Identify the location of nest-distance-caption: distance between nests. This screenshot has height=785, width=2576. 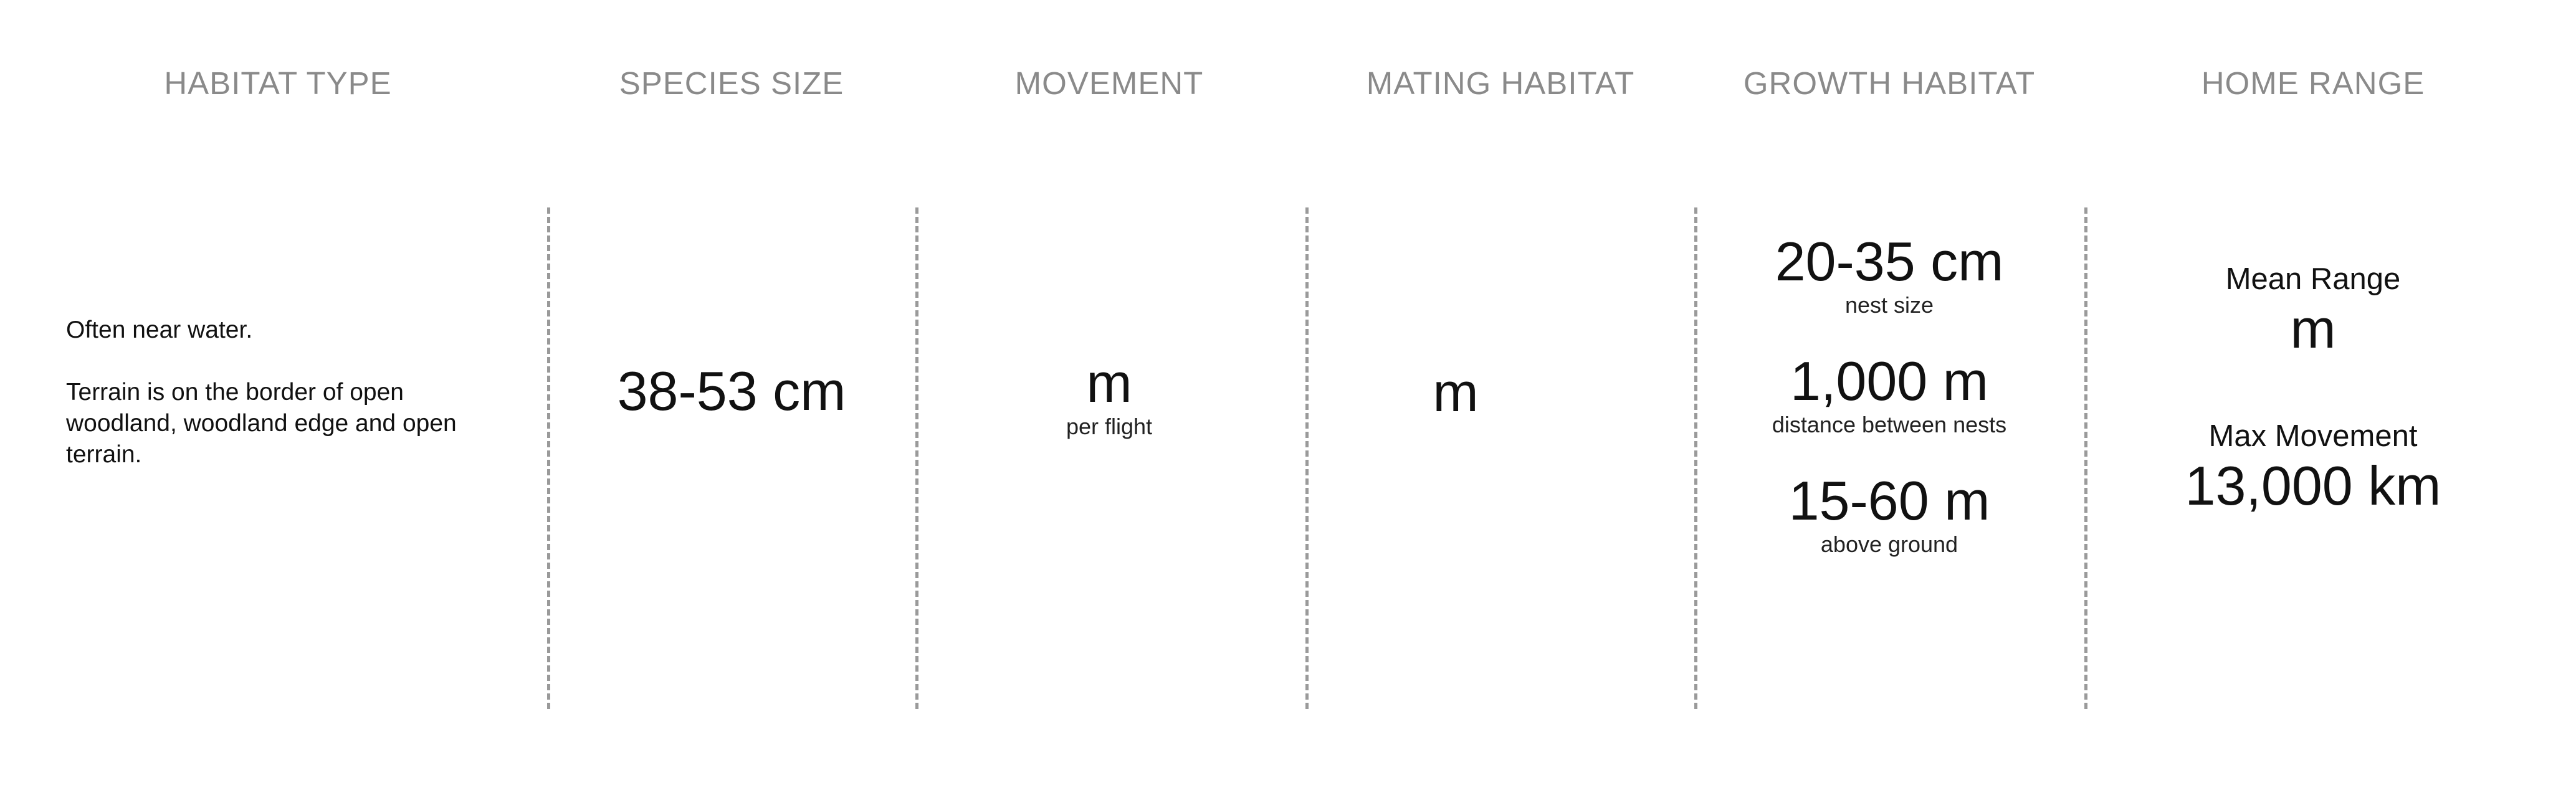
(1889, 425).